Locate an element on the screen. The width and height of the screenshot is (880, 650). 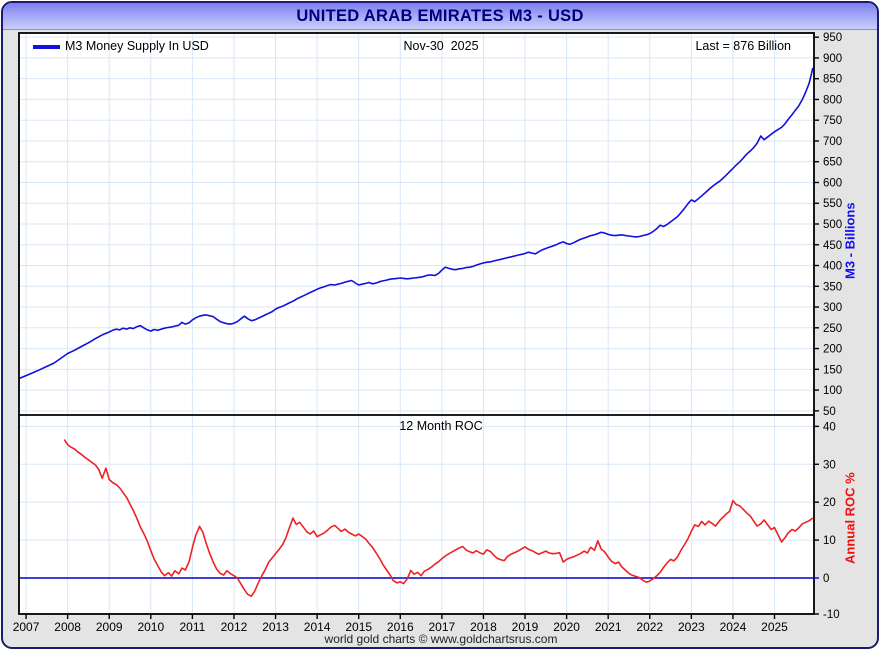
svg-text: 2018 is located at coordinates (483, 627).